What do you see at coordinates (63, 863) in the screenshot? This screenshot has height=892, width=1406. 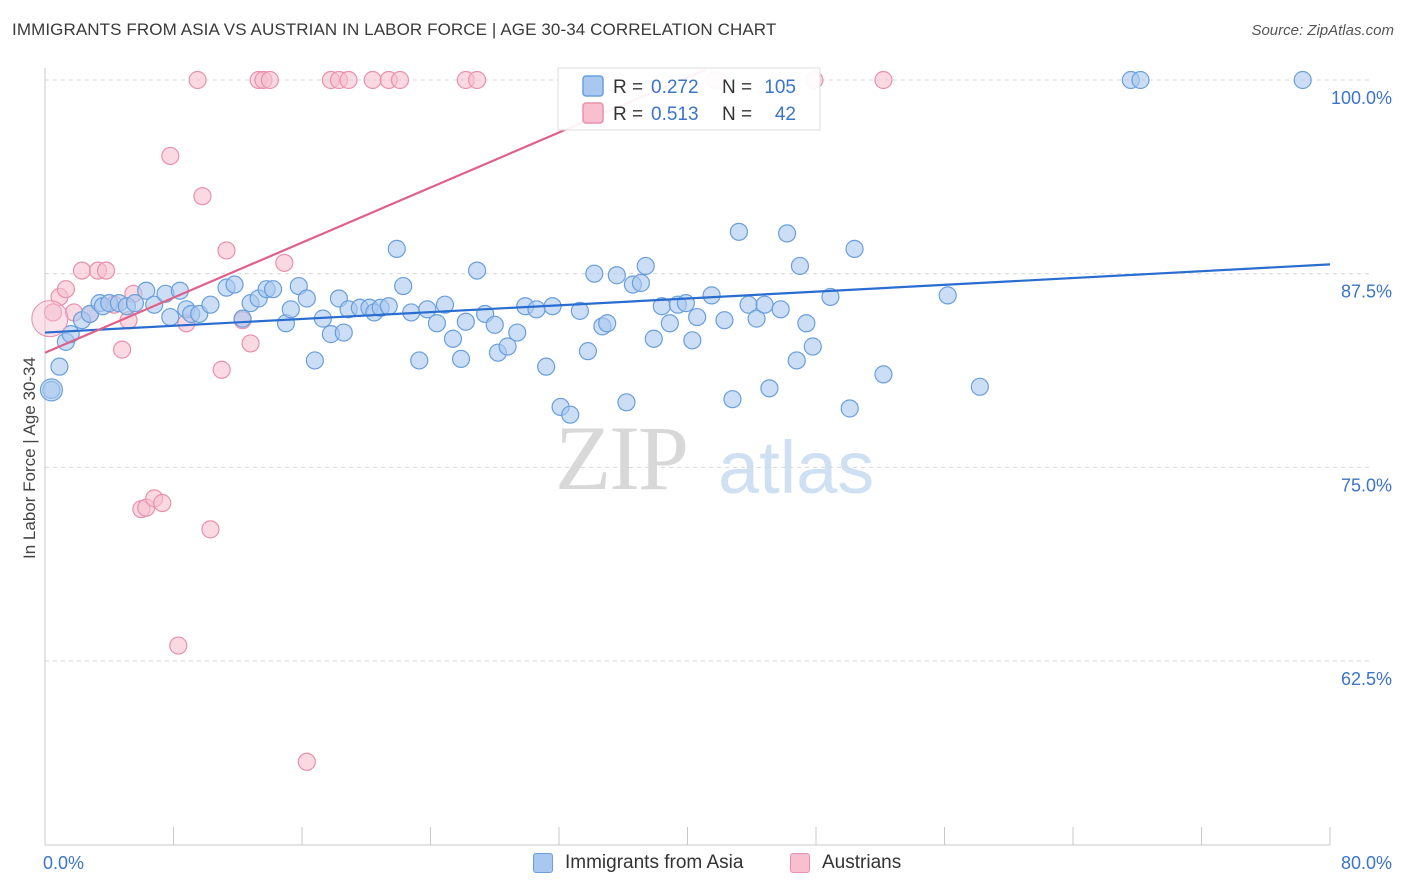 I see `x-tick-label-min: 0.0%` at bounding box center [63, 863].